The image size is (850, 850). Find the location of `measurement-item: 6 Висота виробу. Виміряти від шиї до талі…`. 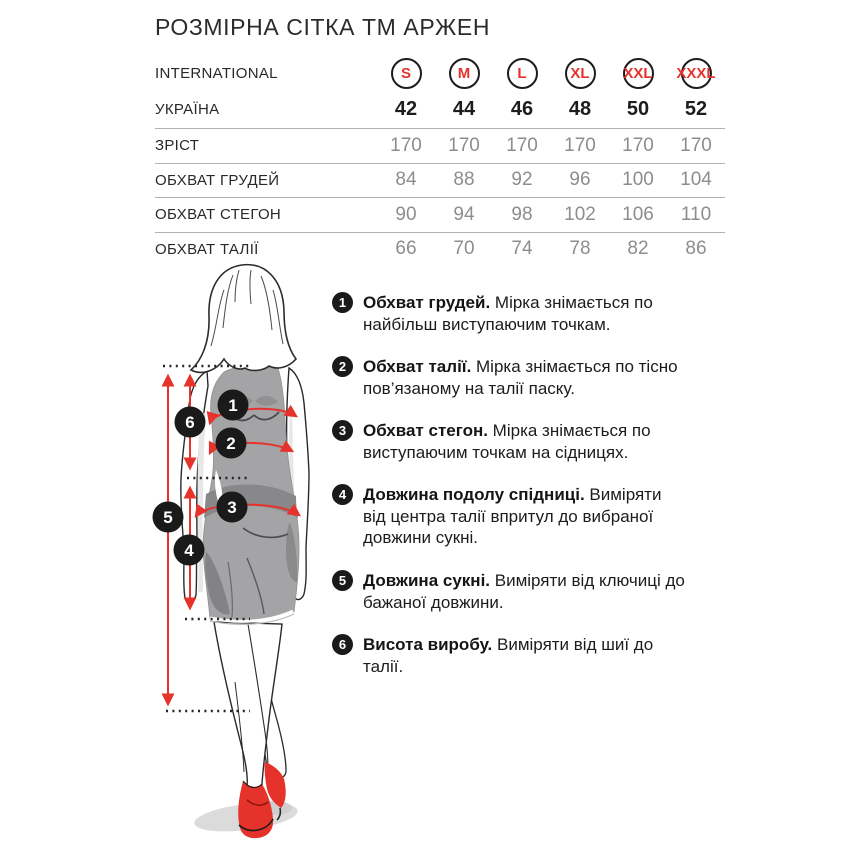

measurement-item: 6 Висота виробу. Виміряти від шиї до талі… is located at coordinates (515, 655).